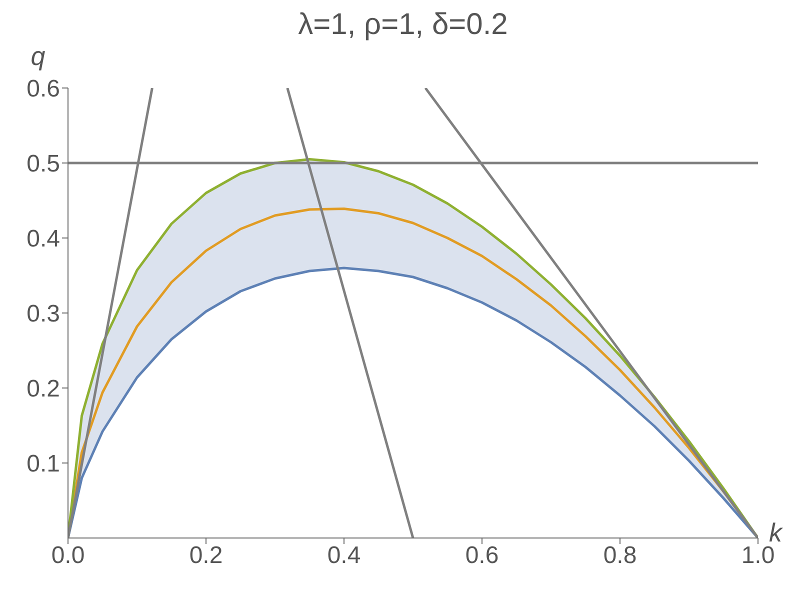 This screenshot has width=806, height=600. I want to click on y-tick-label: 0.3, so click(43, 314).